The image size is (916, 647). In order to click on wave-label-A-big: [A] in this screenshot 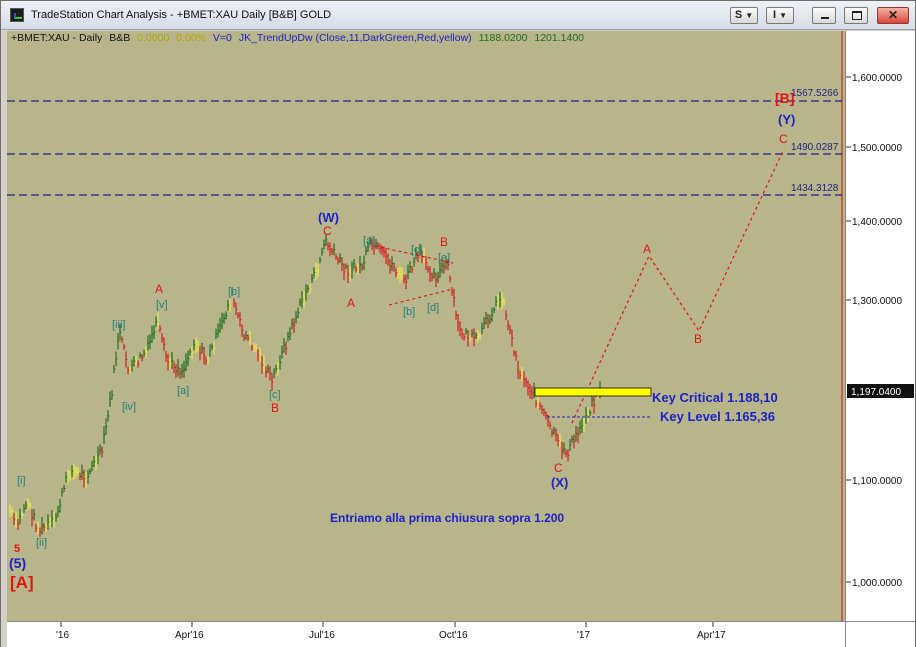, I will do `click(22, 582)`.